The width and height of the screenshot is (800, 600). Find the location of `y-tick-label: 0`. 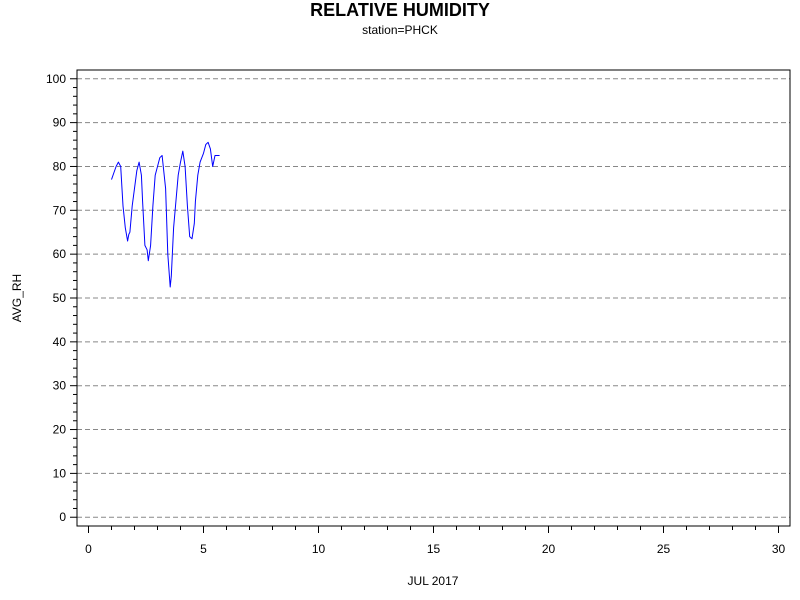

y-tick-label: 0 is located at coordinates (62, 517).